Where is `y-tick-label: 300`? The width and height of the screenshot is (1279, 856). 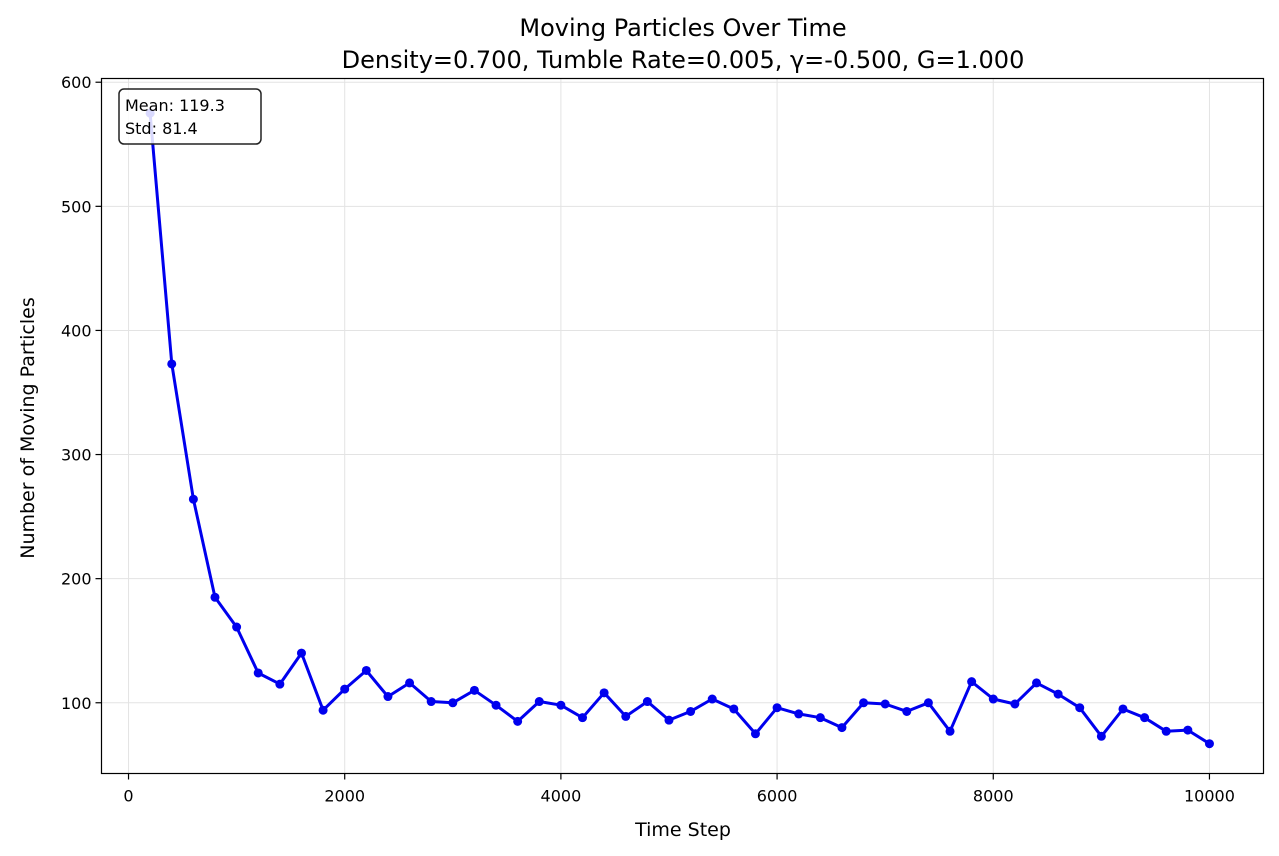 y-tick-label: 300 is located at coordinates (76, 455).